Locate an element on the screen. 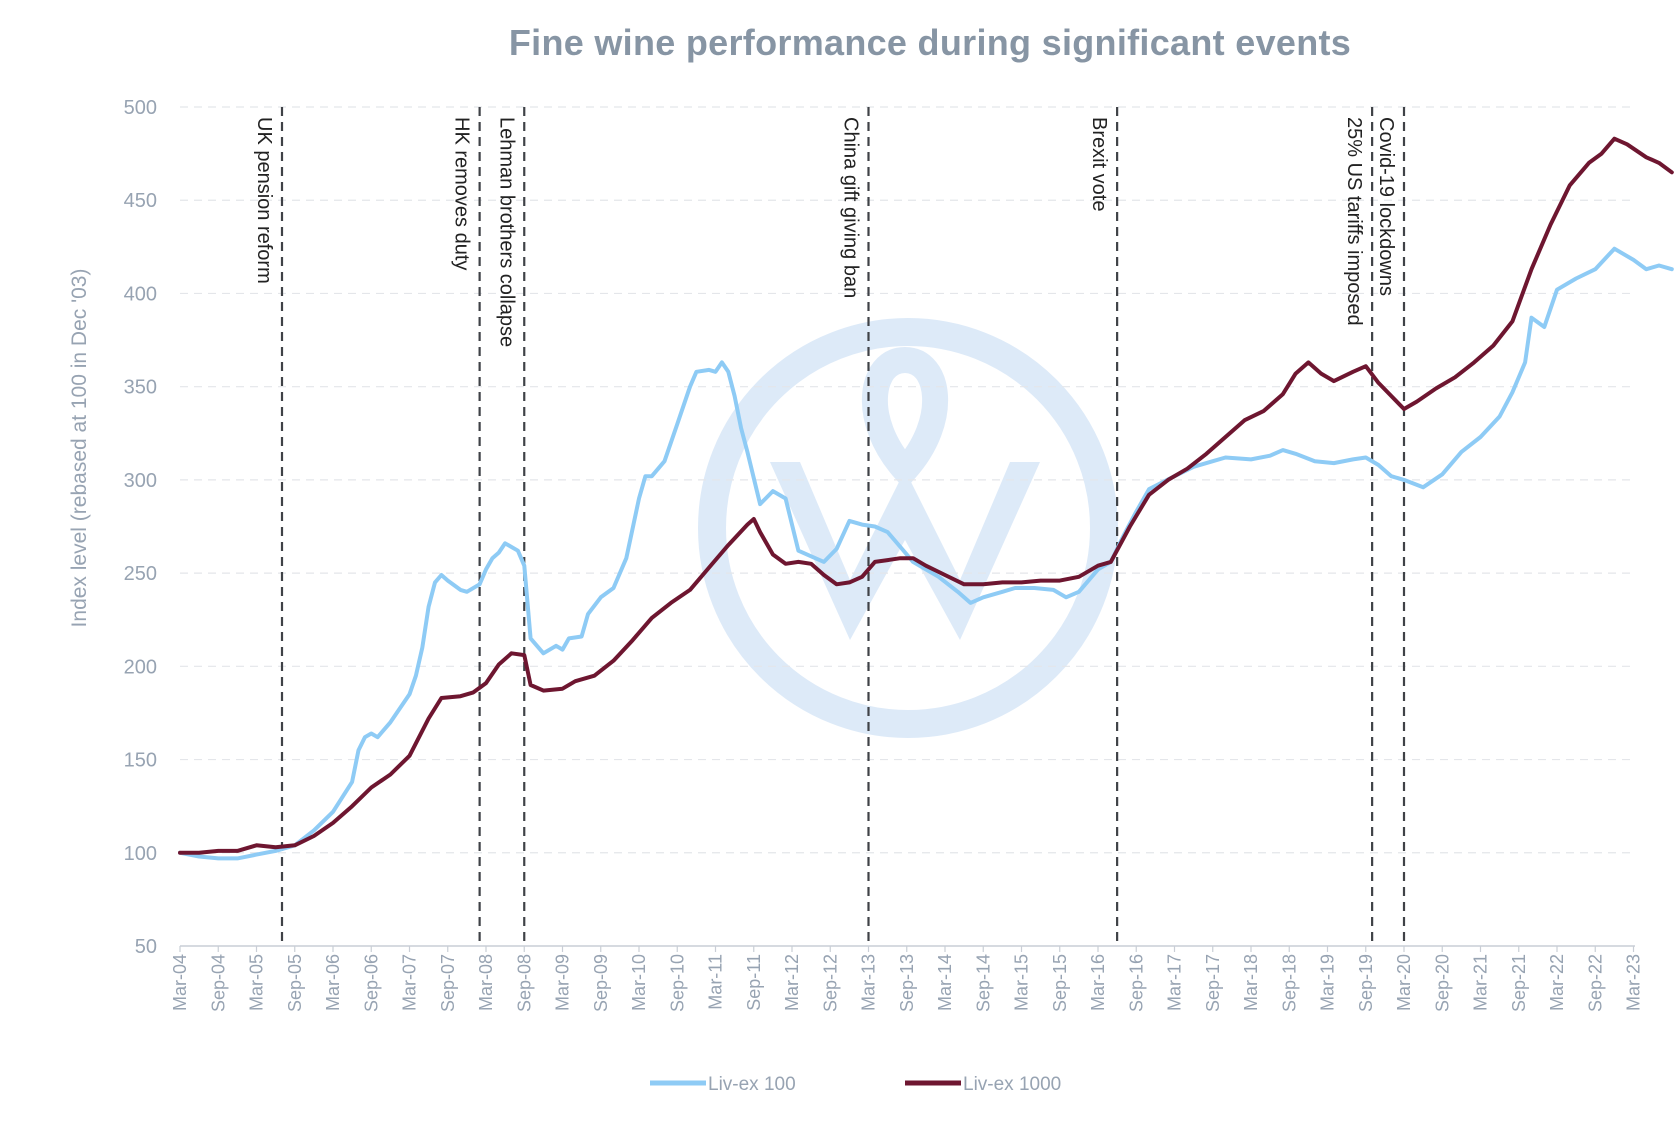 Image resolution: width=1678 pixels, height=1128 pixels. event-label: HK removes duty is located at coordinates (462, 193).